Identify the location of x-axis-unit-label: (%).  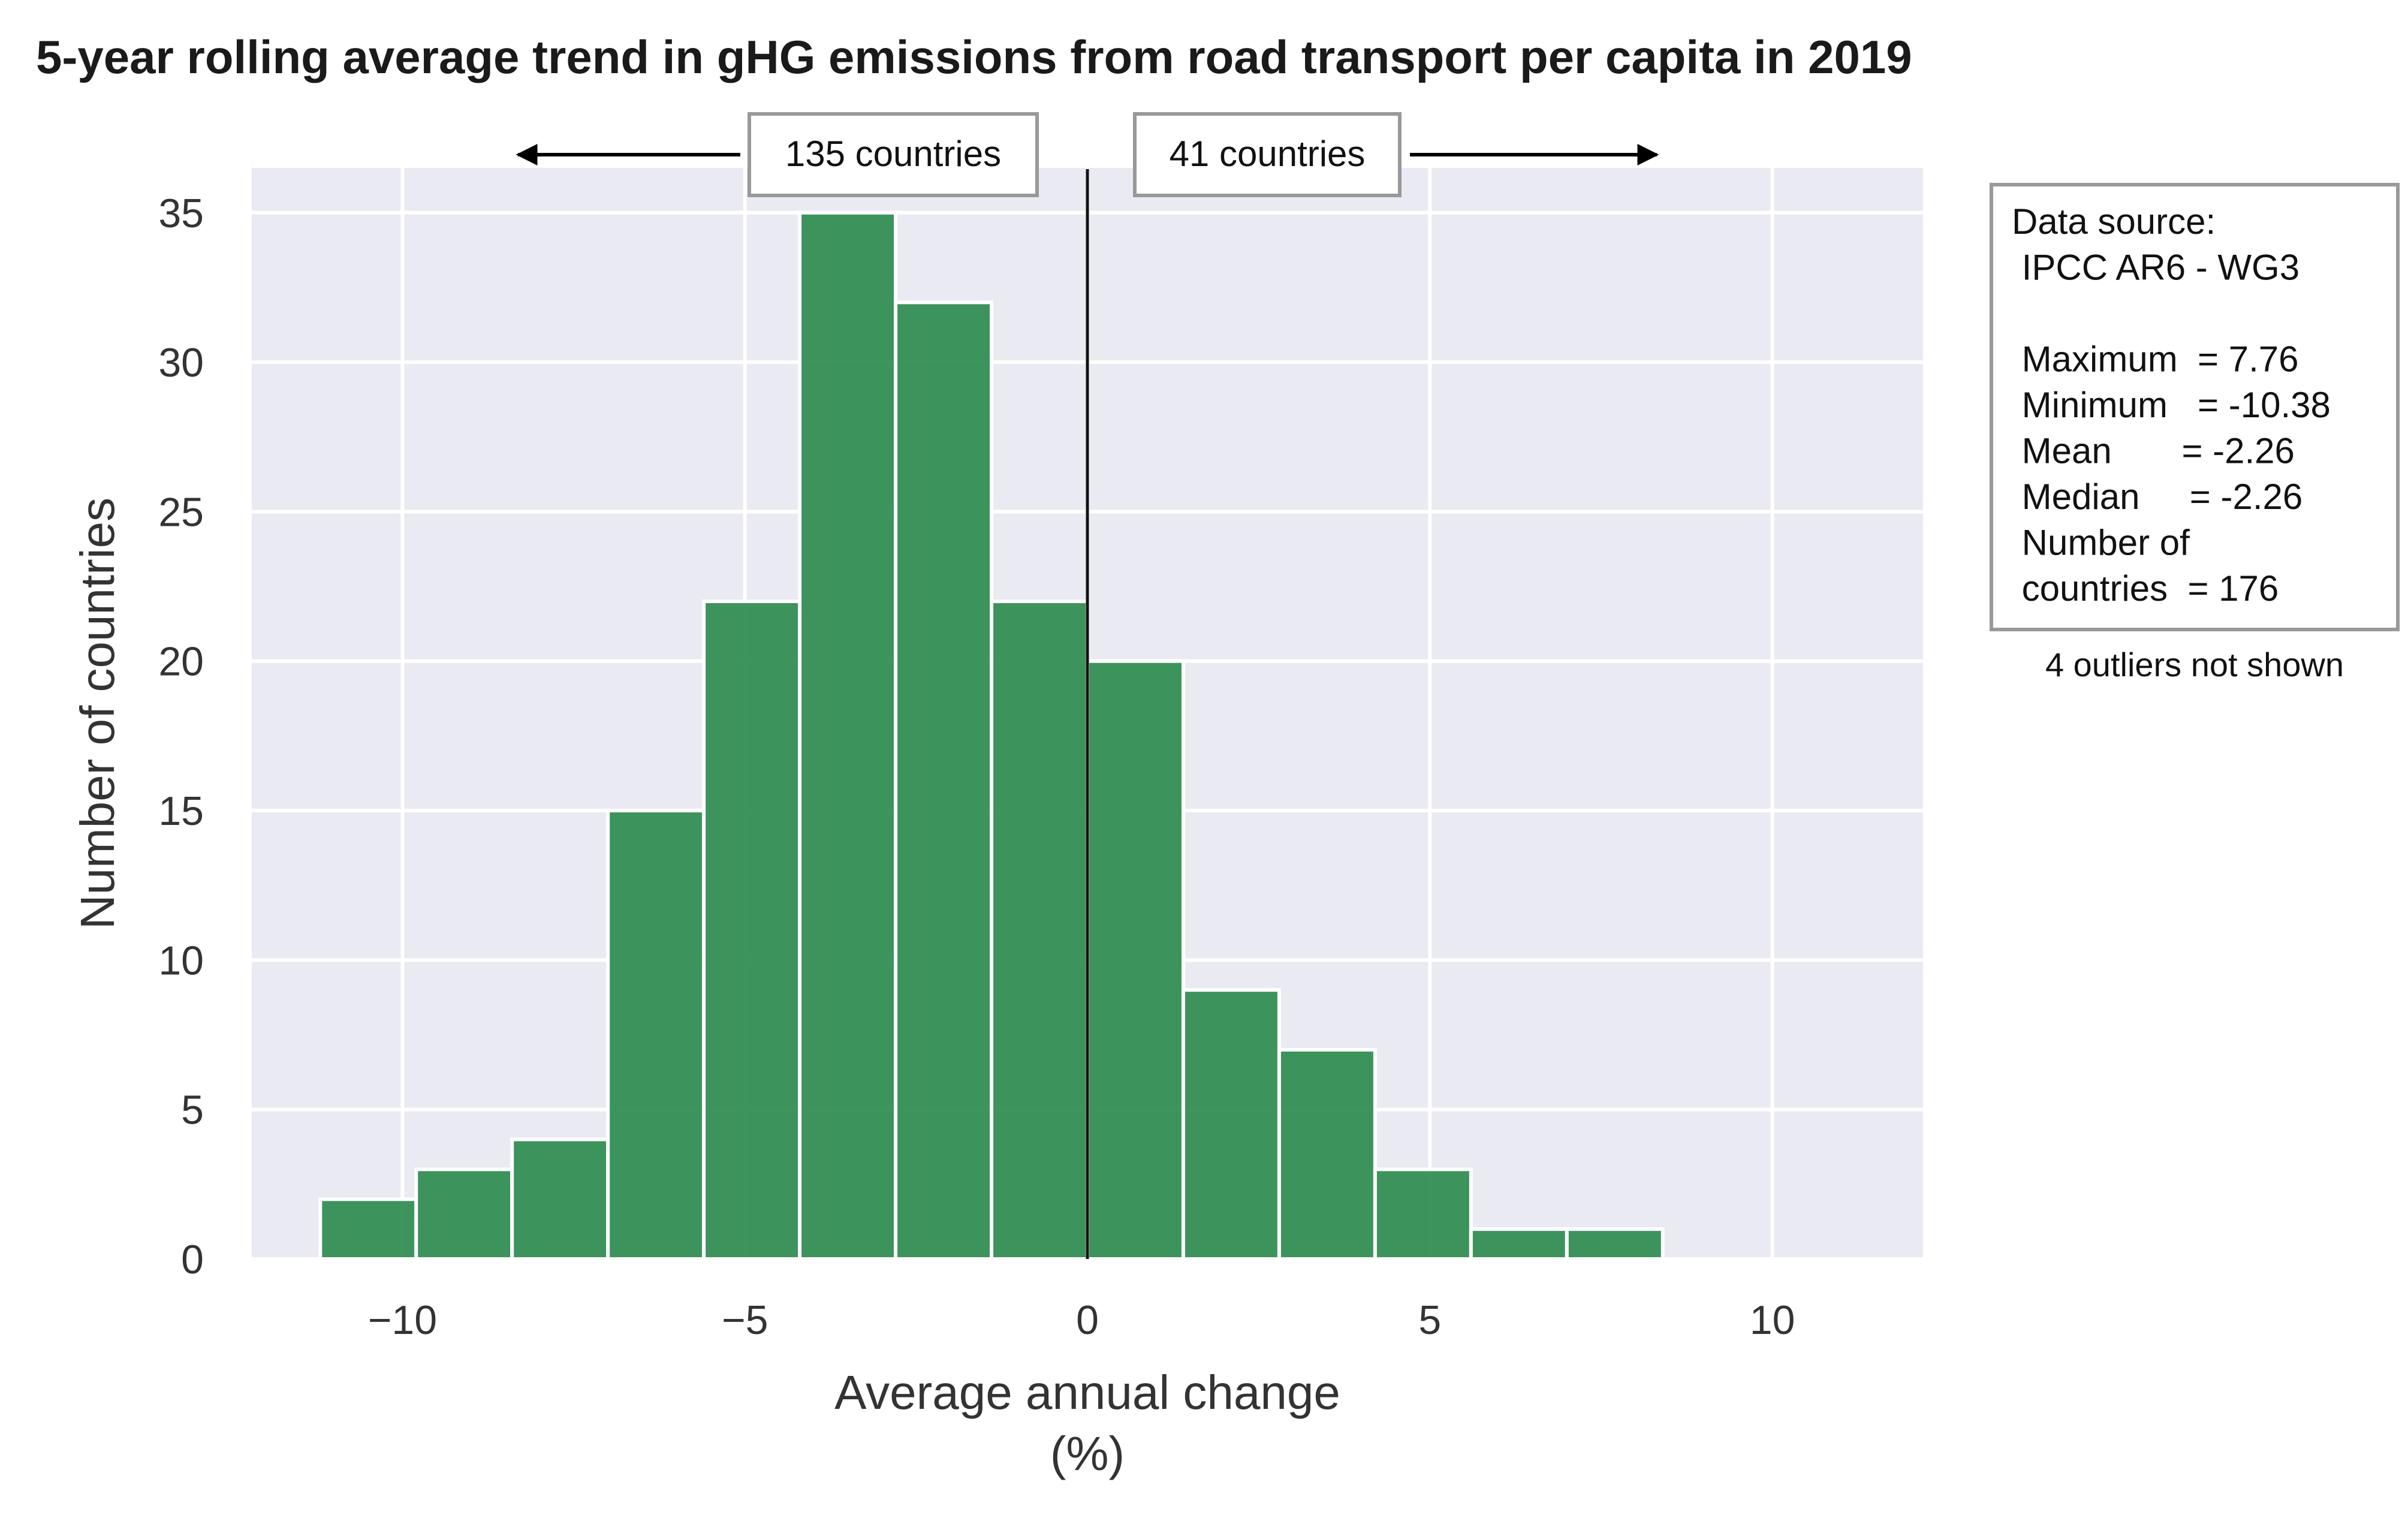
(1087, 1453).